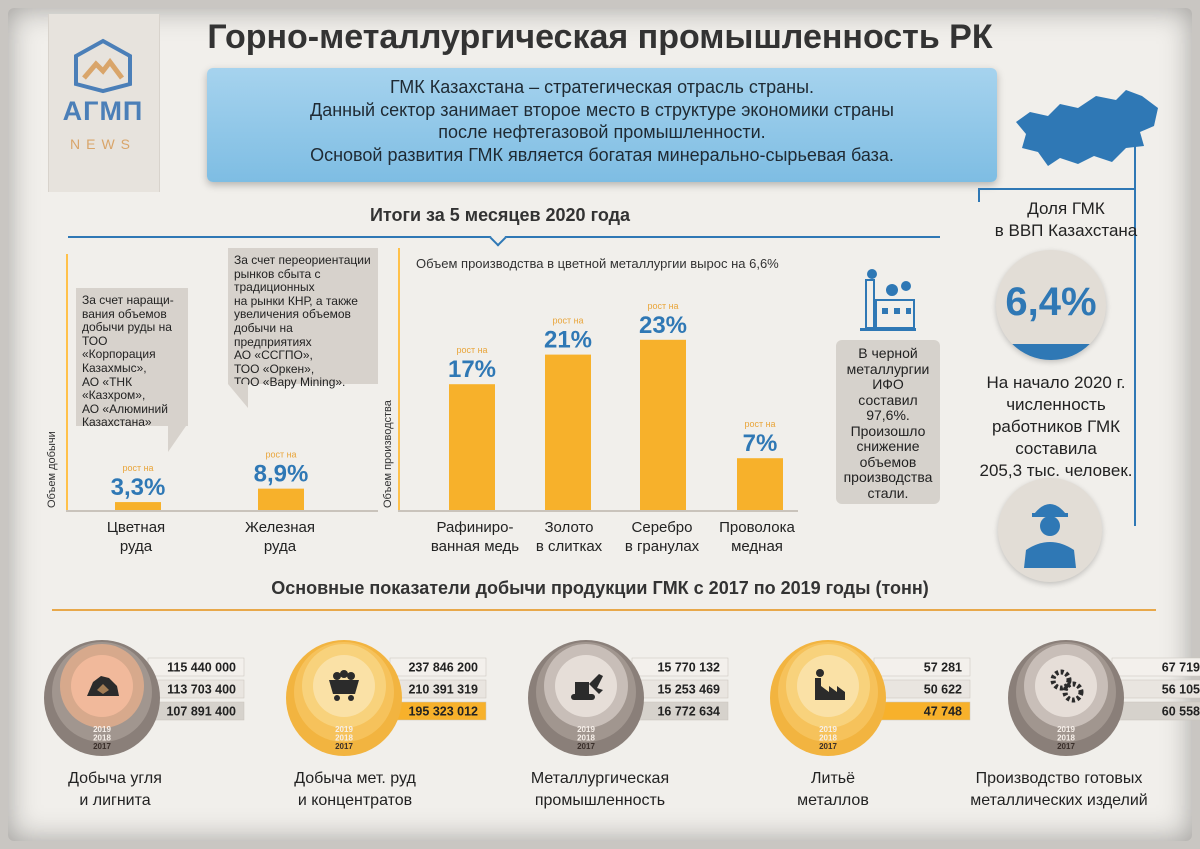 This screenshot has width=1200, height=849. I want to click on indicator-0-year-1: 2018, so click(102, 738).